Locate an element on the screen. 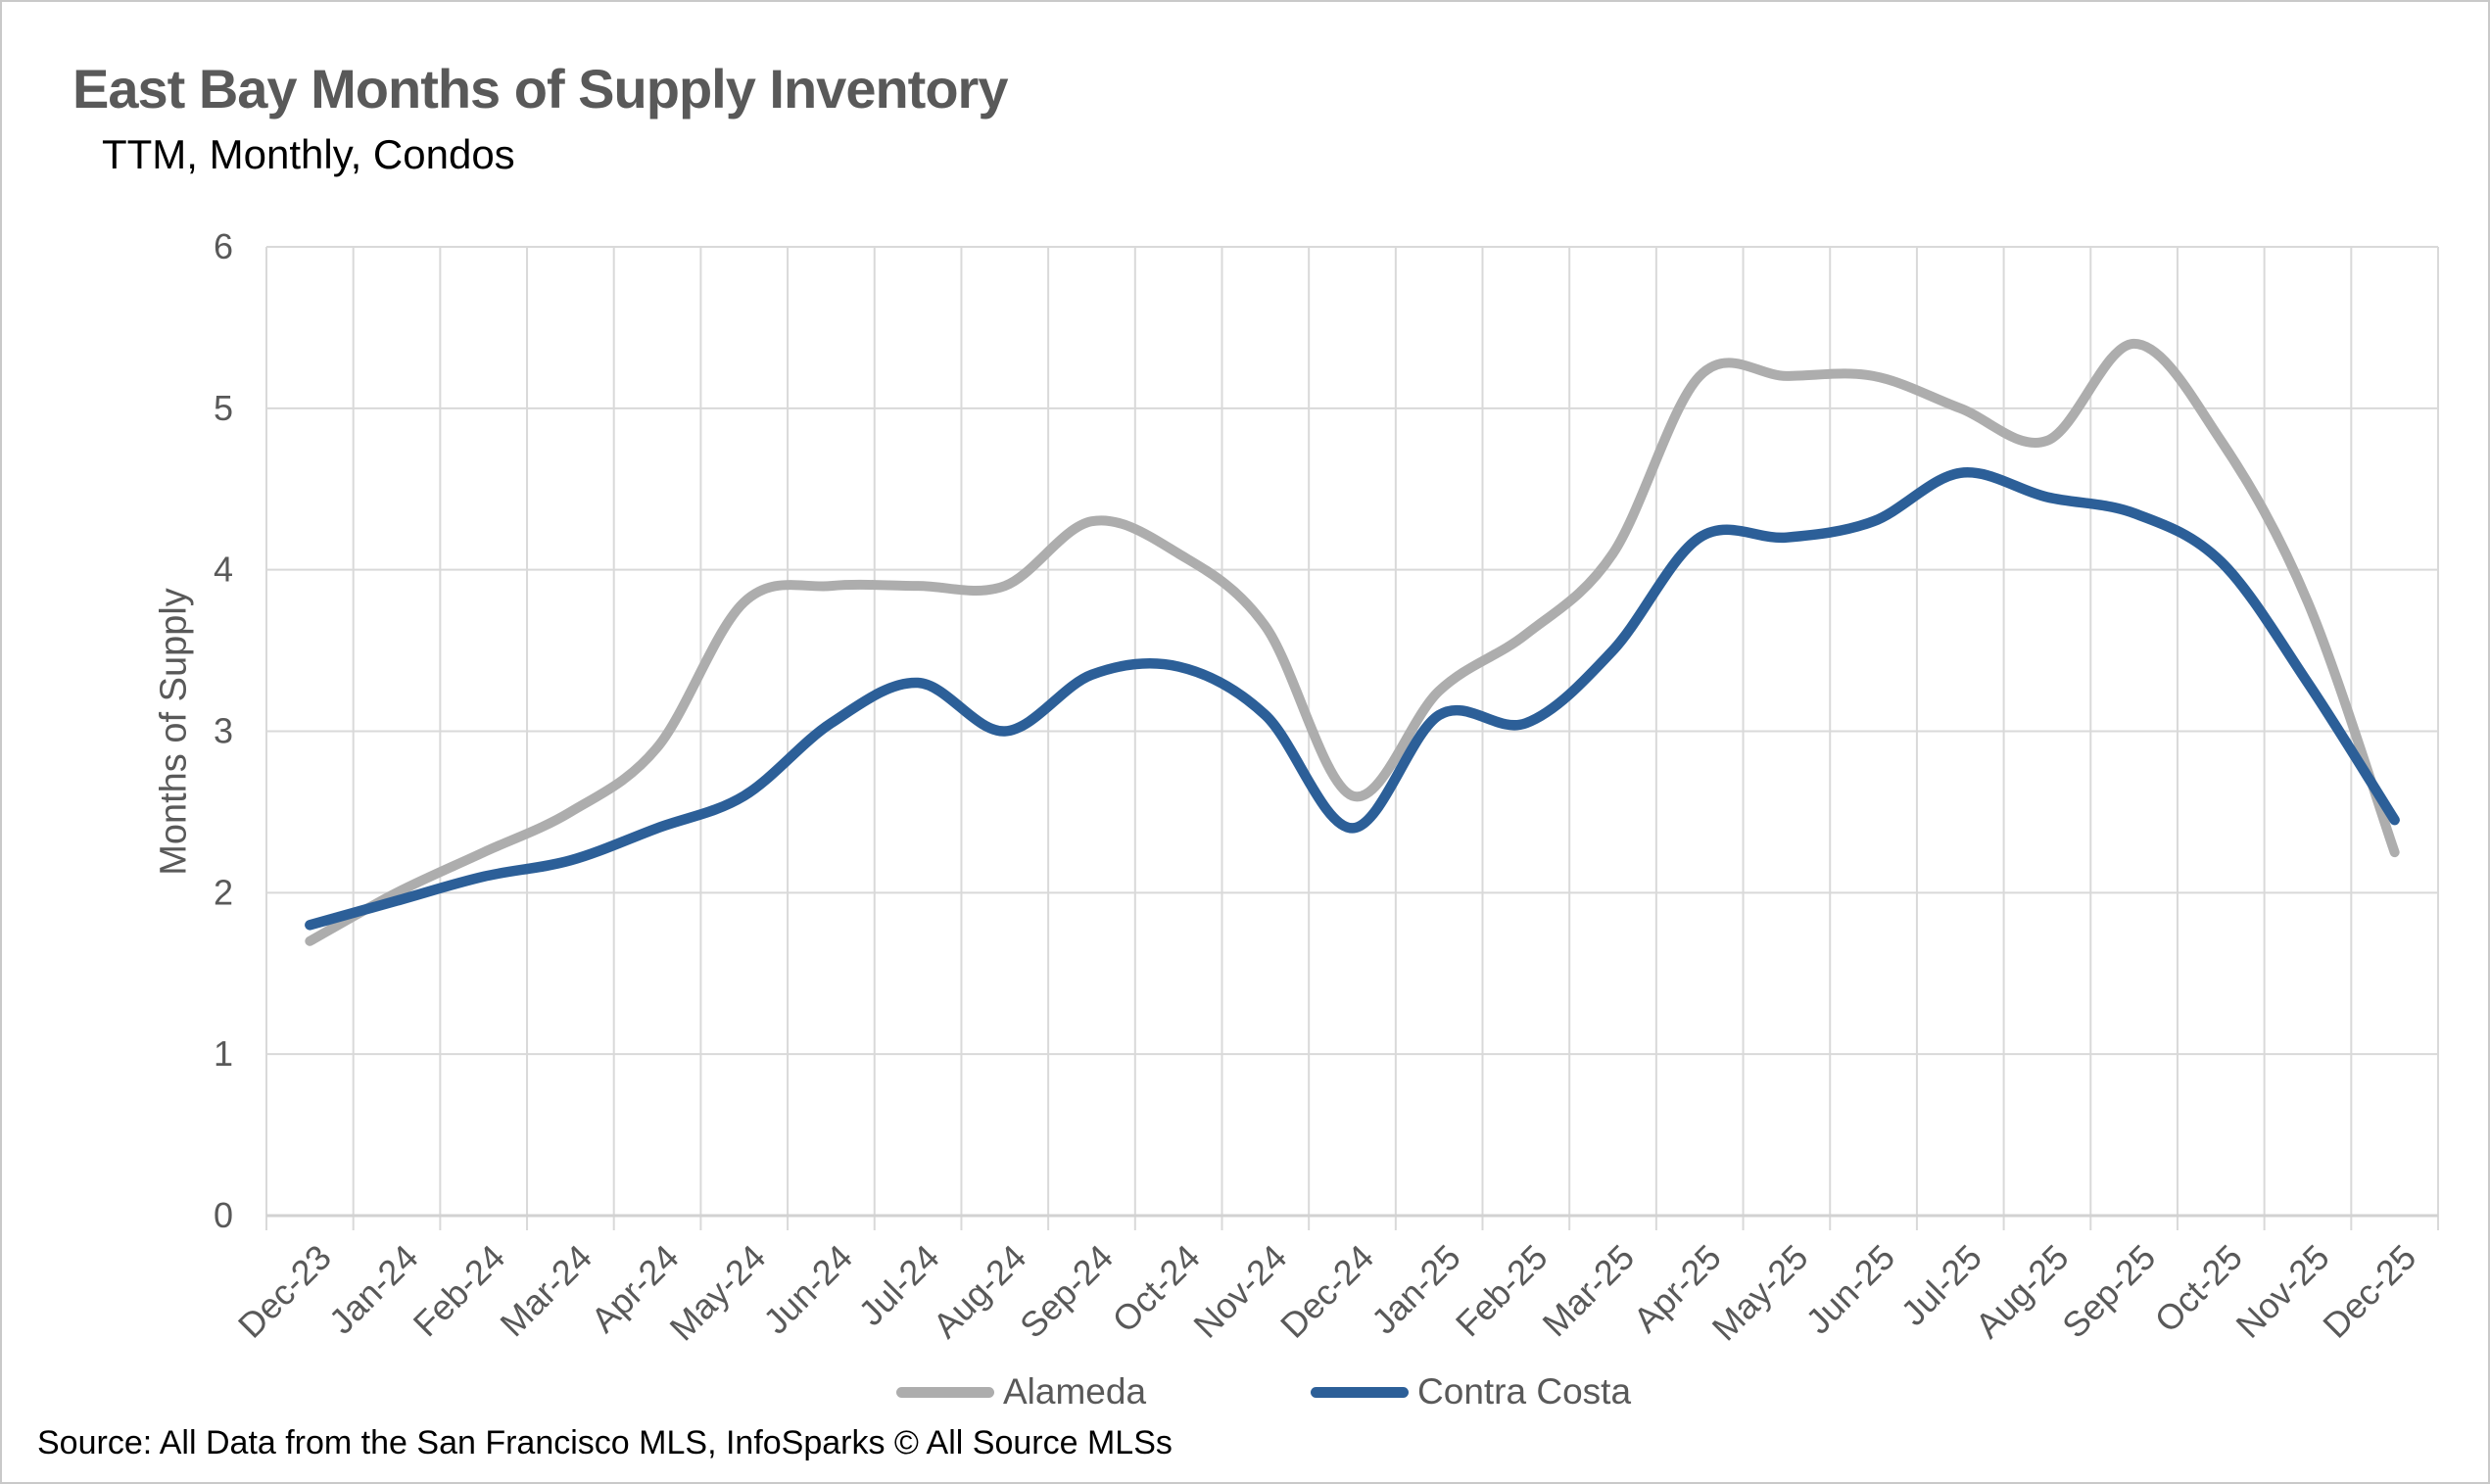 The image size is (2490, 1484). x-tick-label: Mar-25 is located at coordinates (1589, 1291).